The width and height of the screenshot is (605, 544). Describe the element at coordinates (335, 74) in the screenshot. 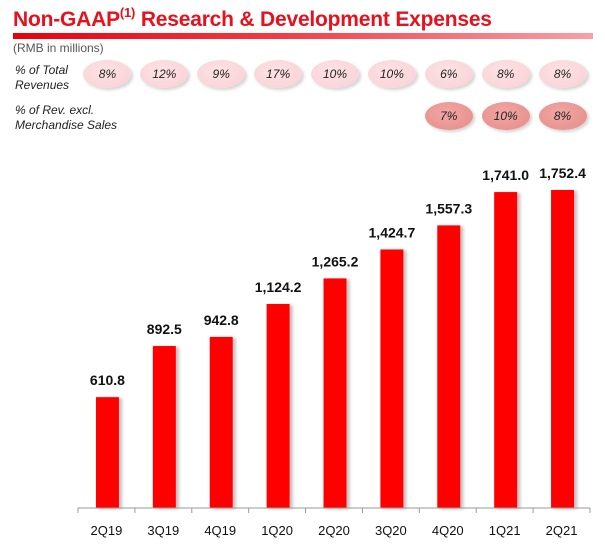

I see `total-revenue-ratio-pill-2Q20: 10%` at that location.